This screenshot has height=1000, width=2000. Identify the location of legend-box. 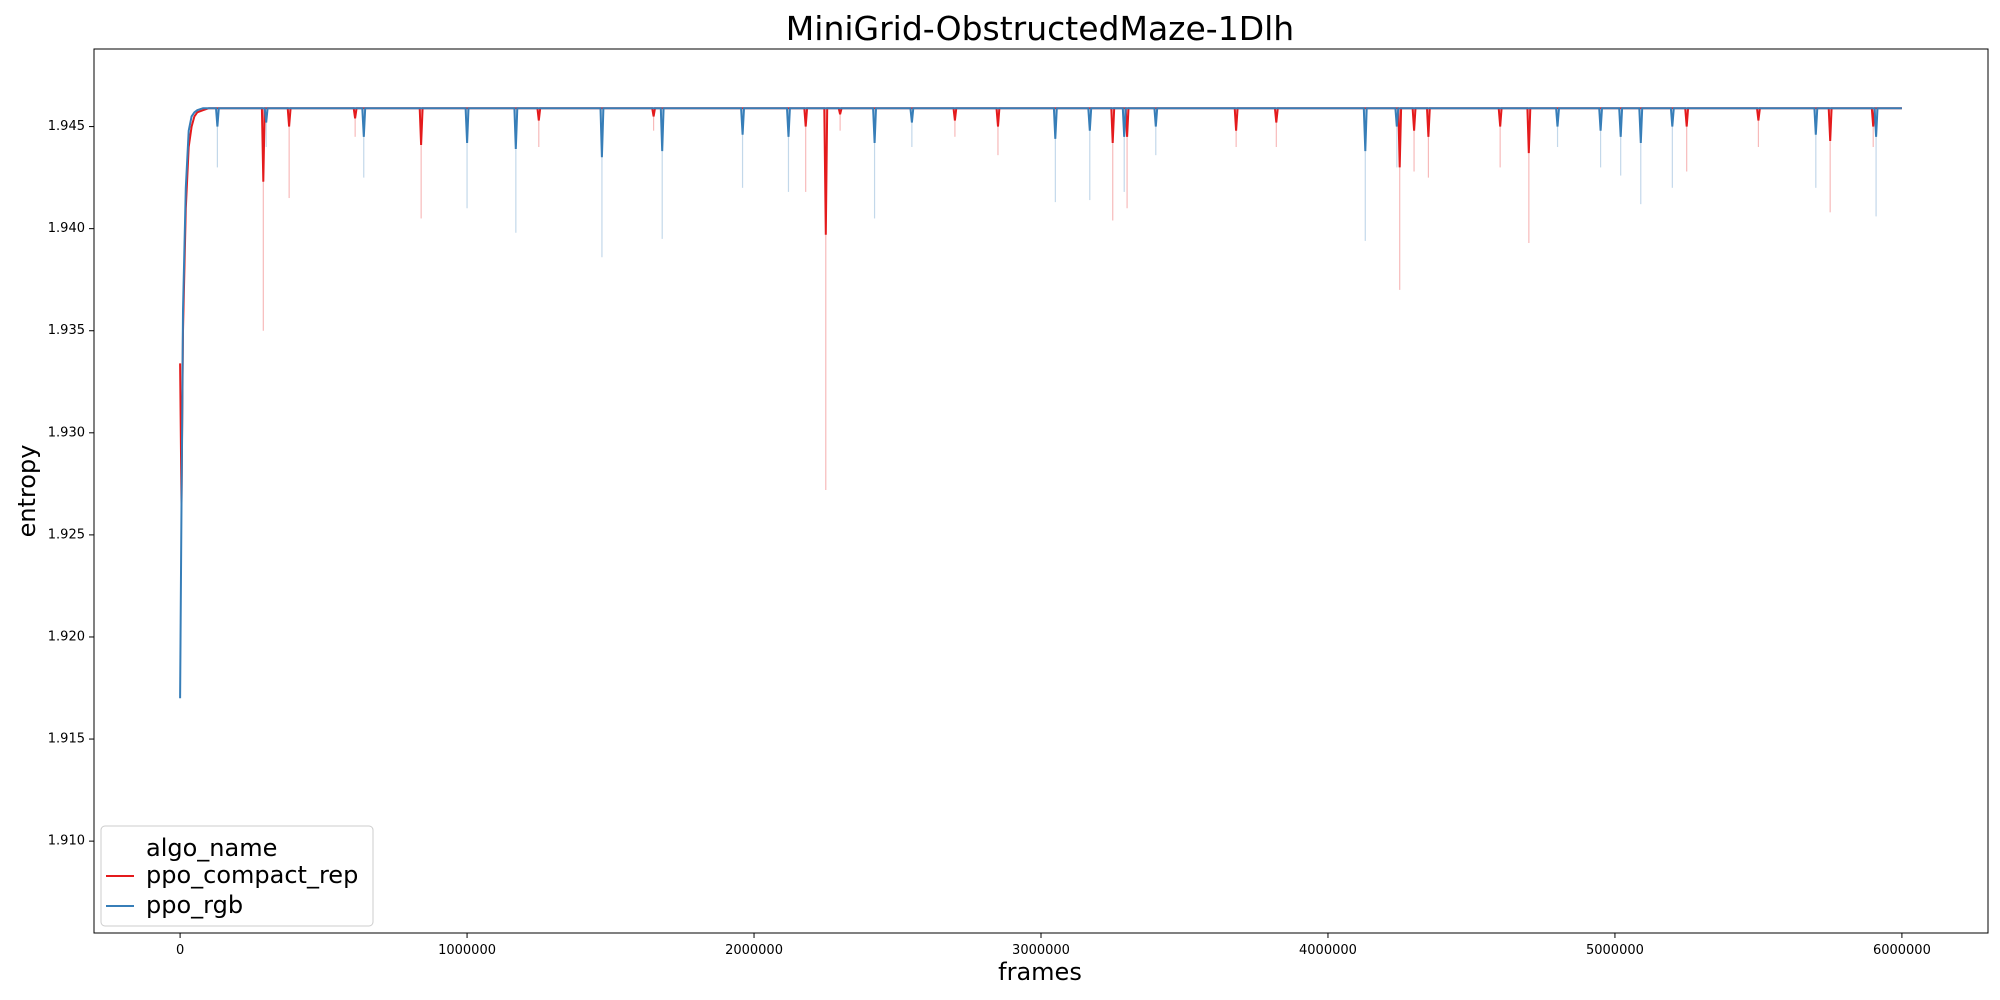
(237, 876).